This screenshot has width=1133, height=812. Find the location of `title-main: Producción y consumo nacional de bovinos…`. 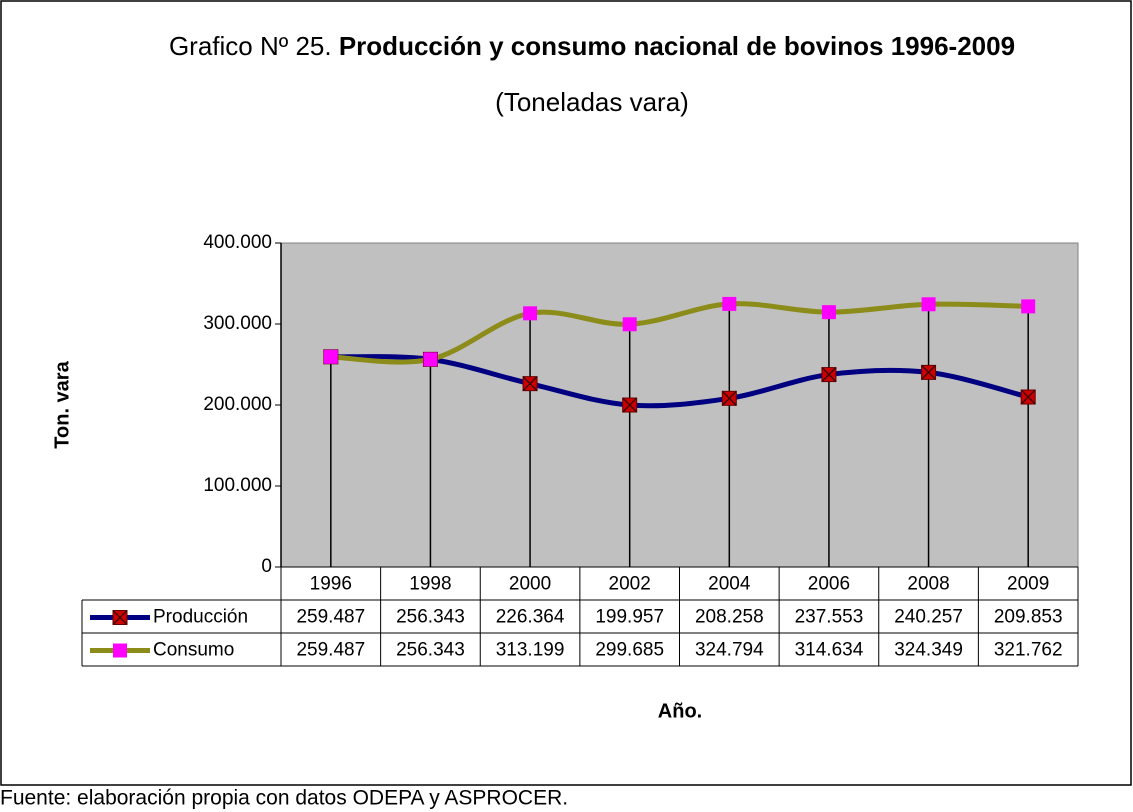

title-main: Producción y consumo nacional de bovinos… is located at coordinates (677, 46).